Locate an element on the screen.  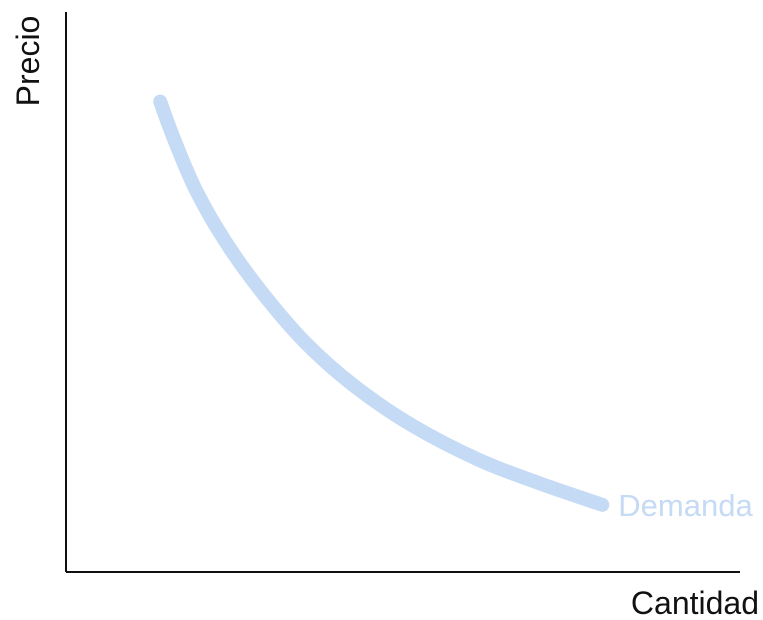
x-axis-label: Cantidad is located at coordinates (695, 602).